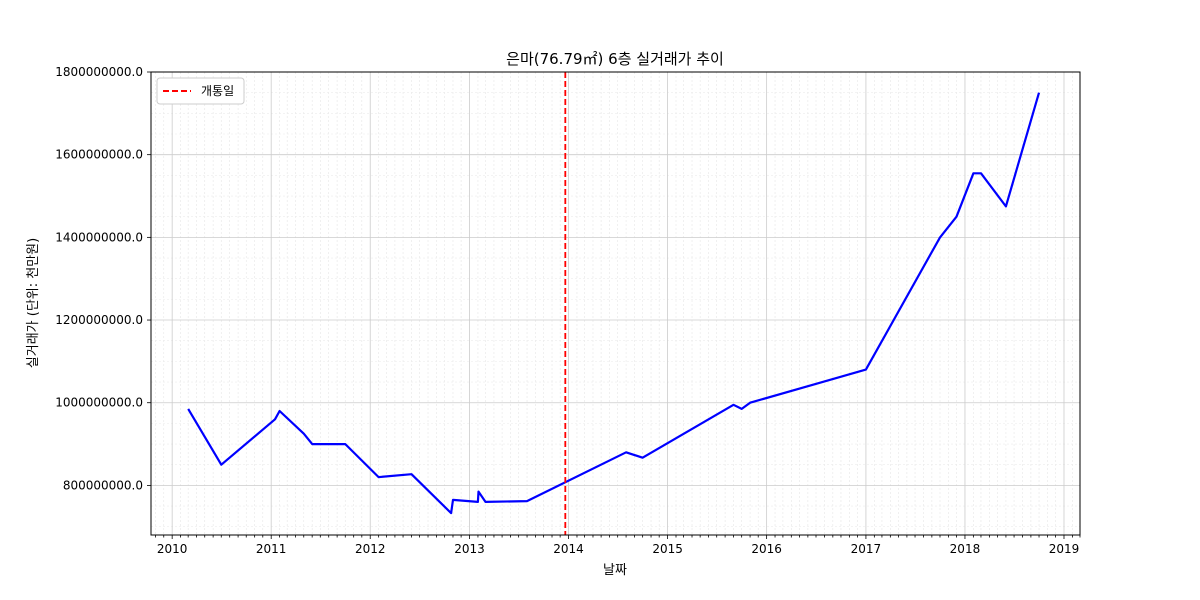  I want to click on legend: 개통일, so click(200, 91).